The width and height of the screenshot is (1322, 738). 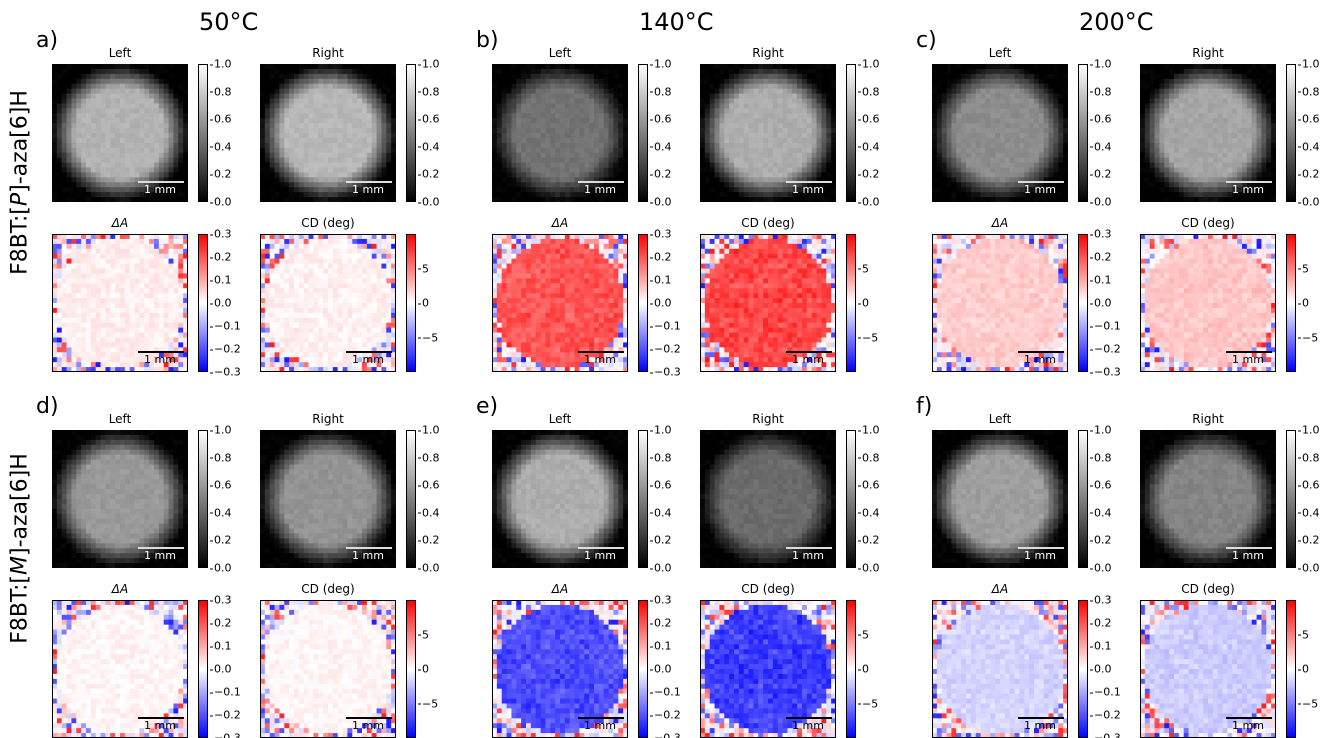 What do you see at coordinates (328, 223) in the screenshot?
I see `cd-title: CD (deg)` at bounding box center [328, 223].